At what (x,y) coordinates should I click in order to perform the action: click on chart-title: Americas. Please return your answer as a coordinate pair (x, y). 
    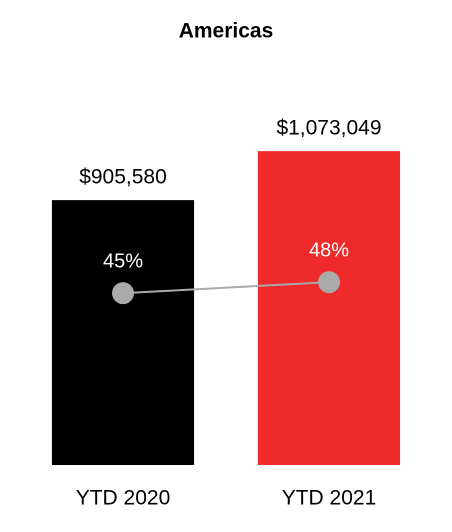
    Looking at the image, I should click on (226, 31).